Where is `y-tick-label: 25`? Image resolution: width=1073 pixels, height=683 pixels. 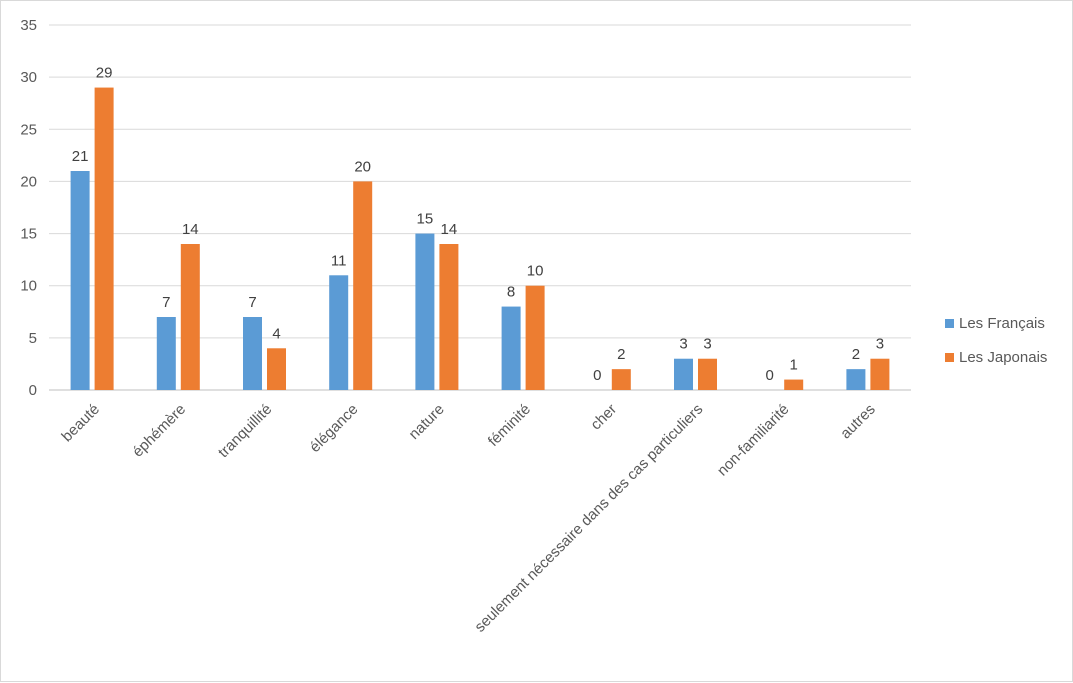 y-tick-label: 25 is located at coordinates (28, 129).